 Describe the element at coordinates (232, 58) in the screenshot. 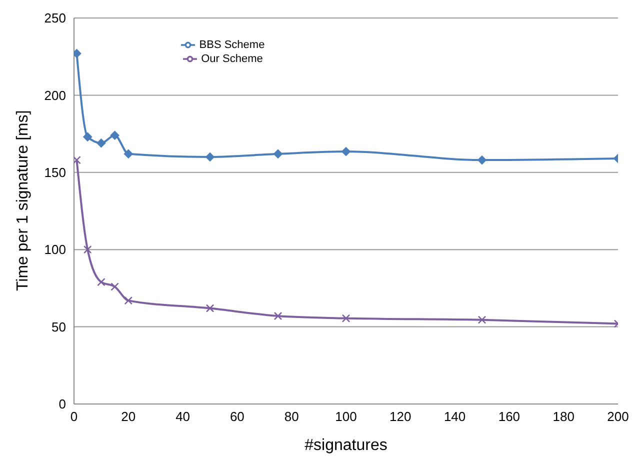

I see `legend-label: Our Scheme` at that location.